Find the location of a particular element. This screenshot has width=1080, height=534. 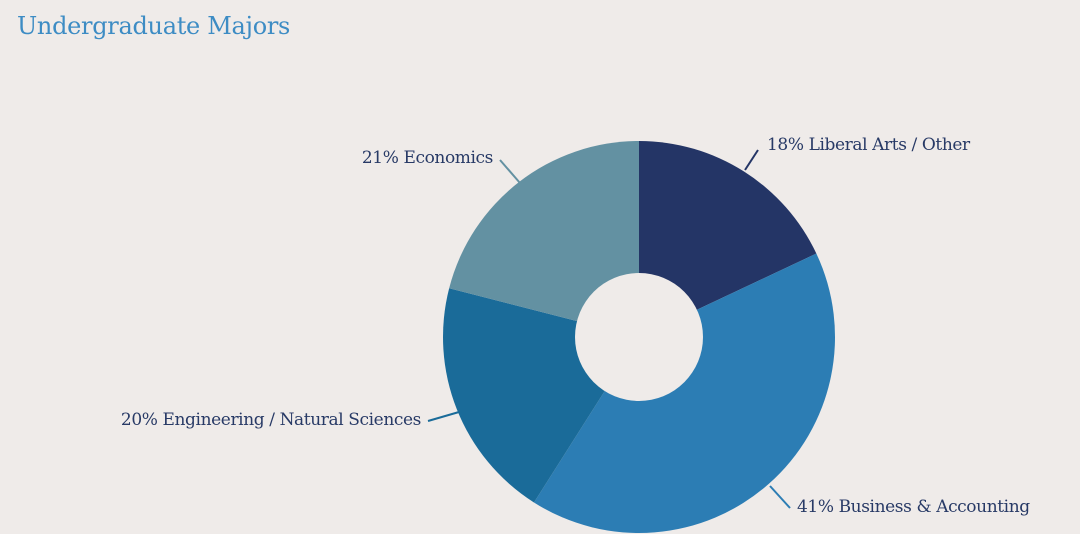

slice-business-accounting is located at coordinates (684, 393).